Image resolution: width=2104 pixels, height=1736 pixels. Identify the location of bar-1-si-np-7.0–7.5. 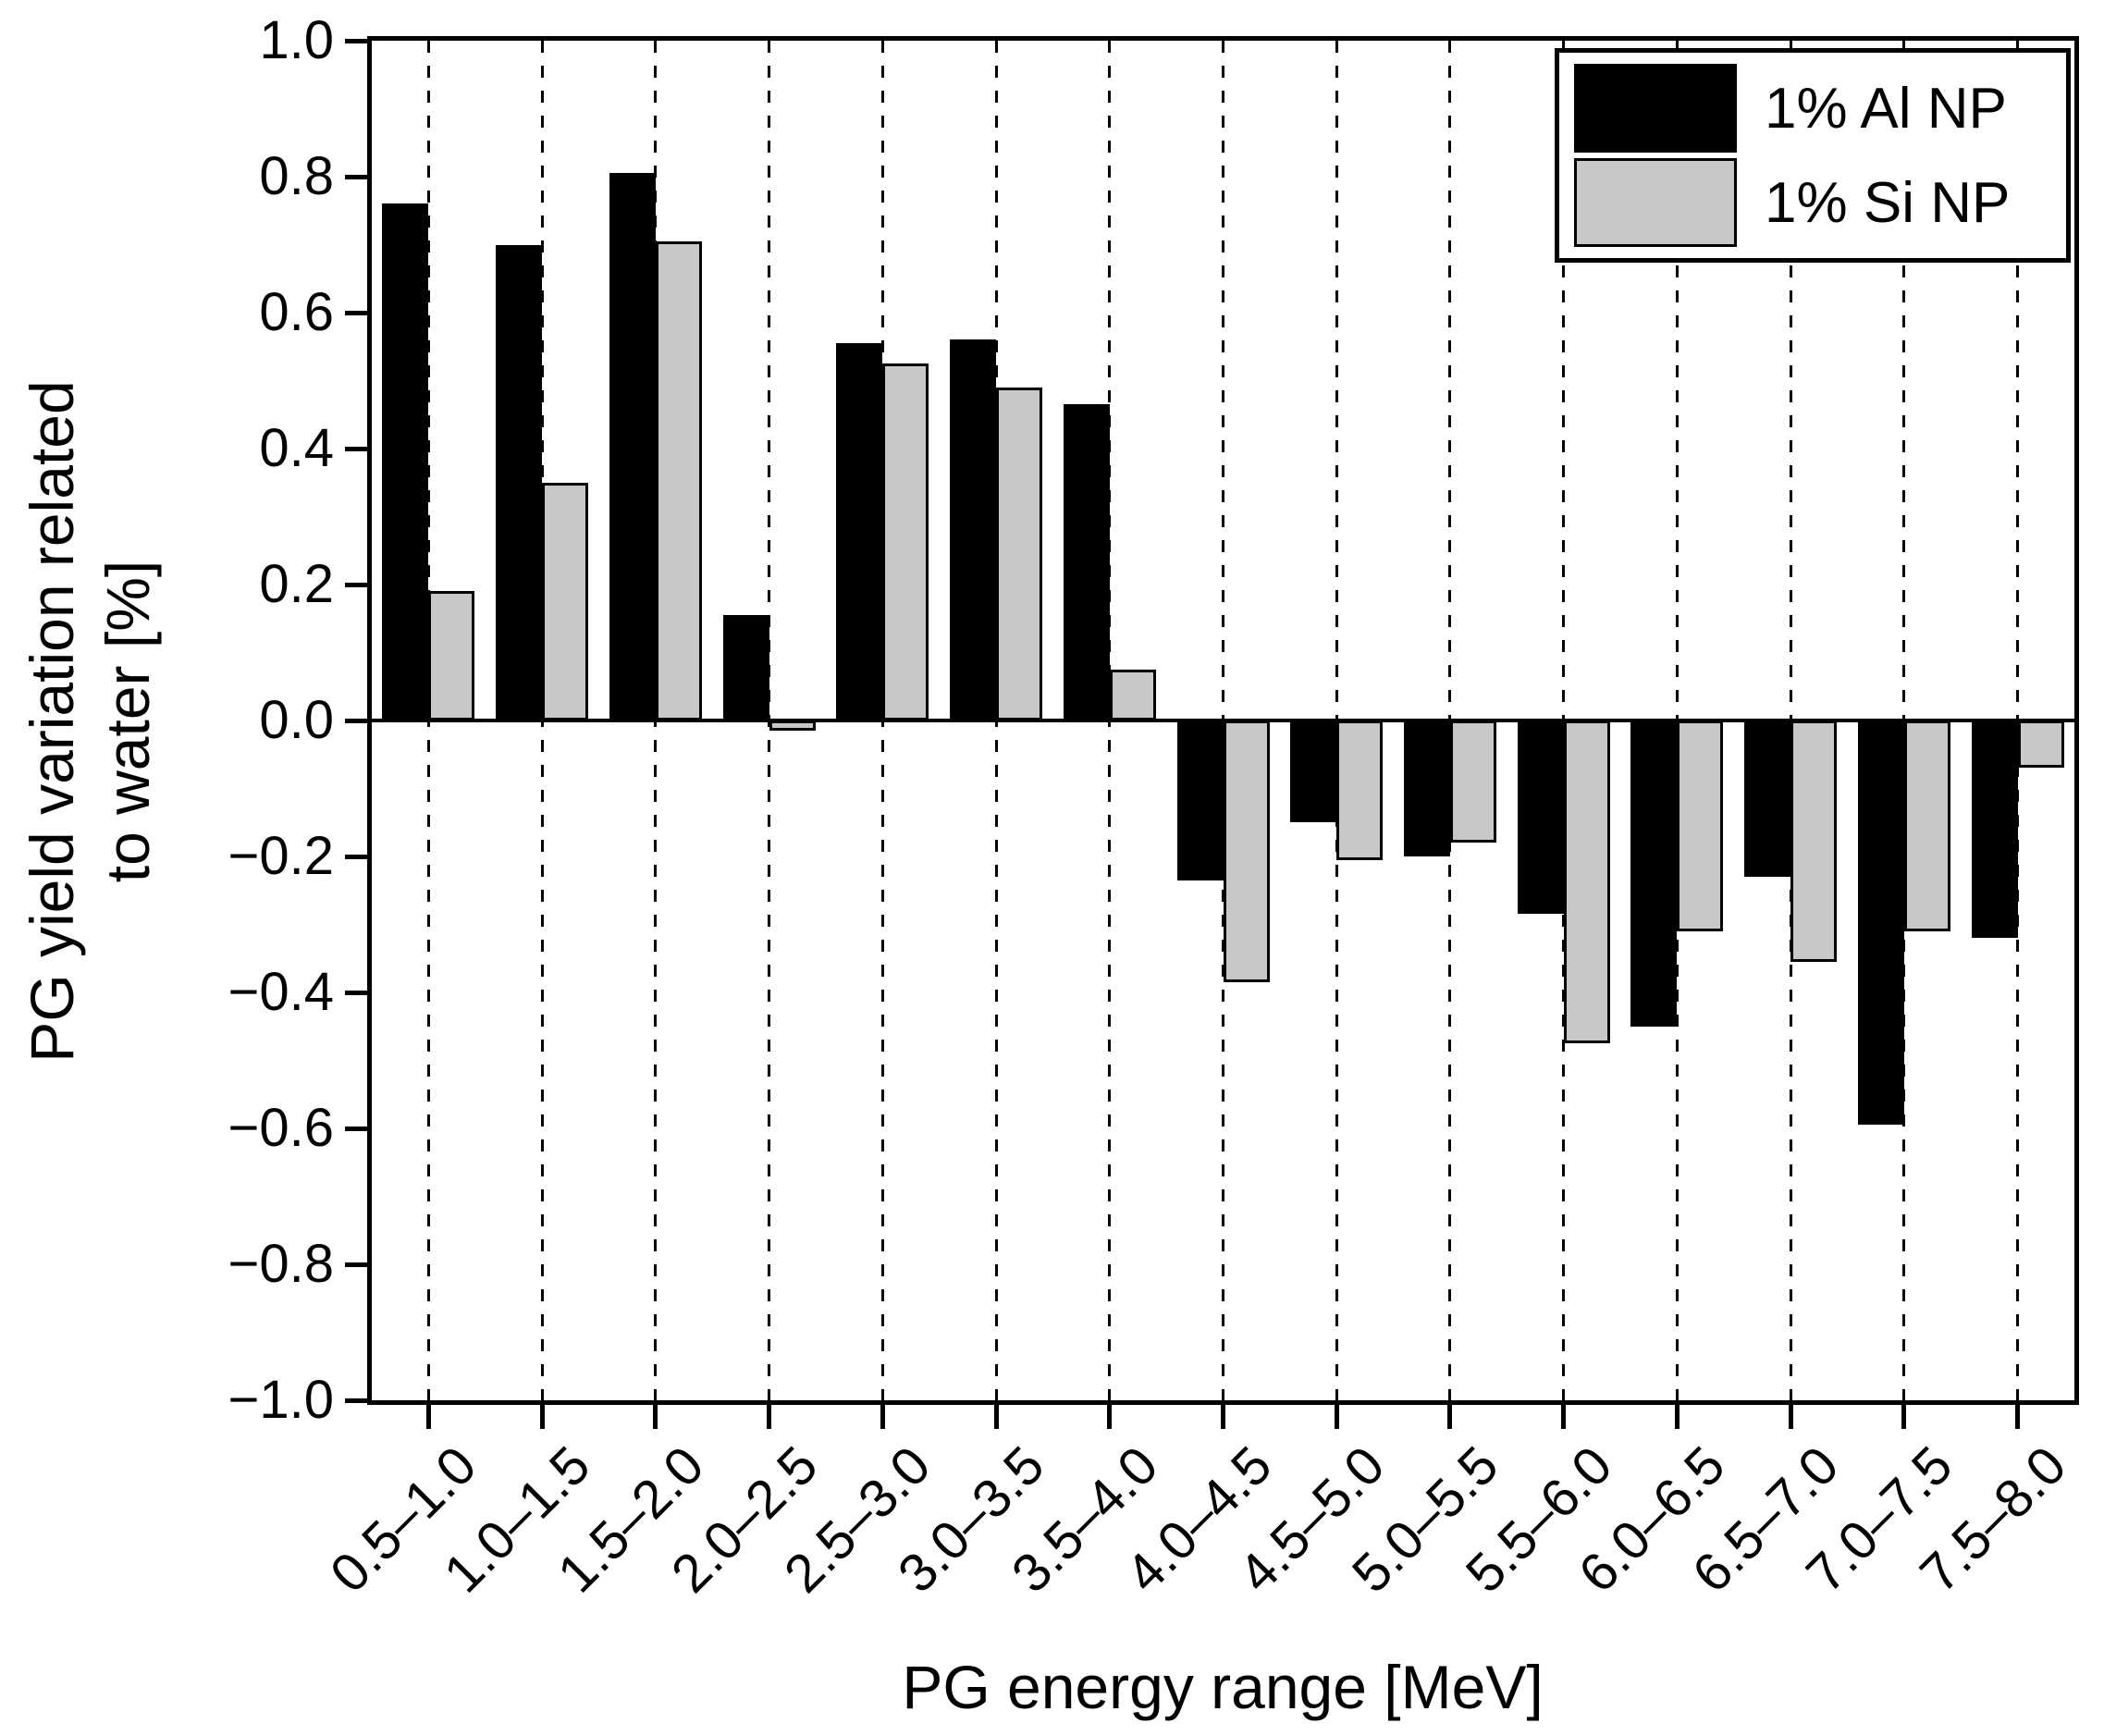
(1926, 825).